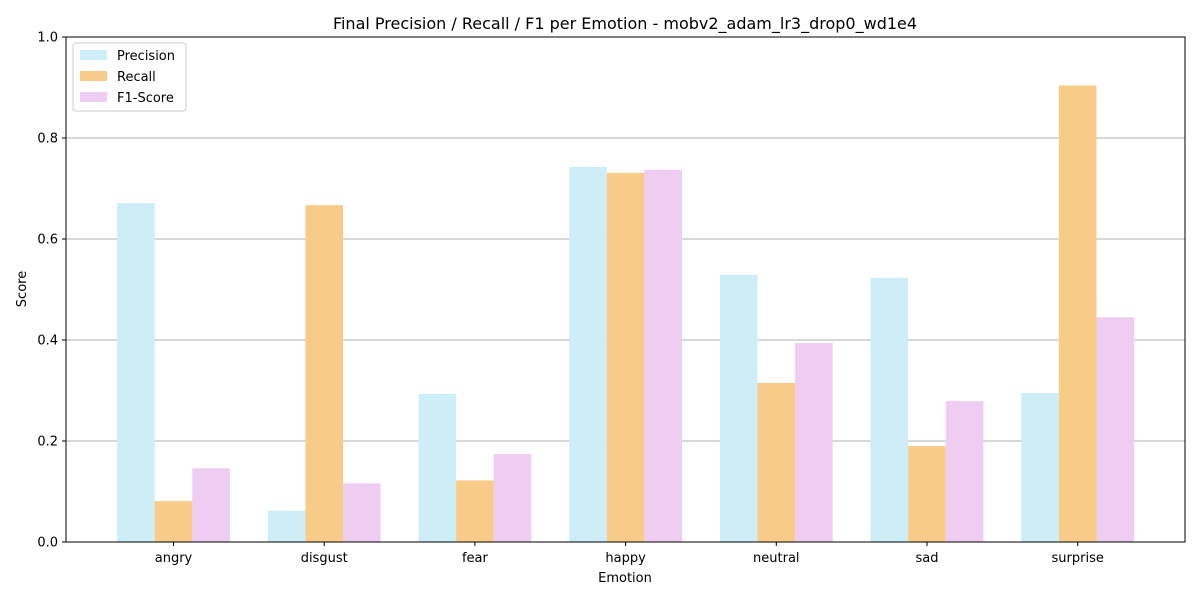 The height and width of the screenshot is (600, 1200). Describe the element at coordinates (324, 374) in the screenshot. I see `bar-recall-disgust` at that location.